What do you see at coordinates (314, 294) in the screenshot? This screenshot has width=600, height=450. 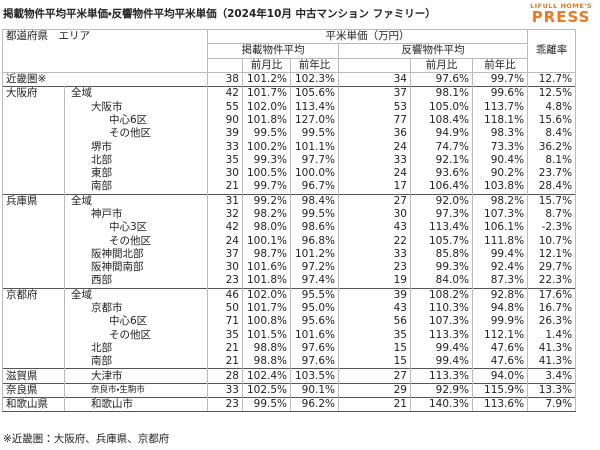 I see `value-cell: 95.5%` at bounding box center [314, 294].